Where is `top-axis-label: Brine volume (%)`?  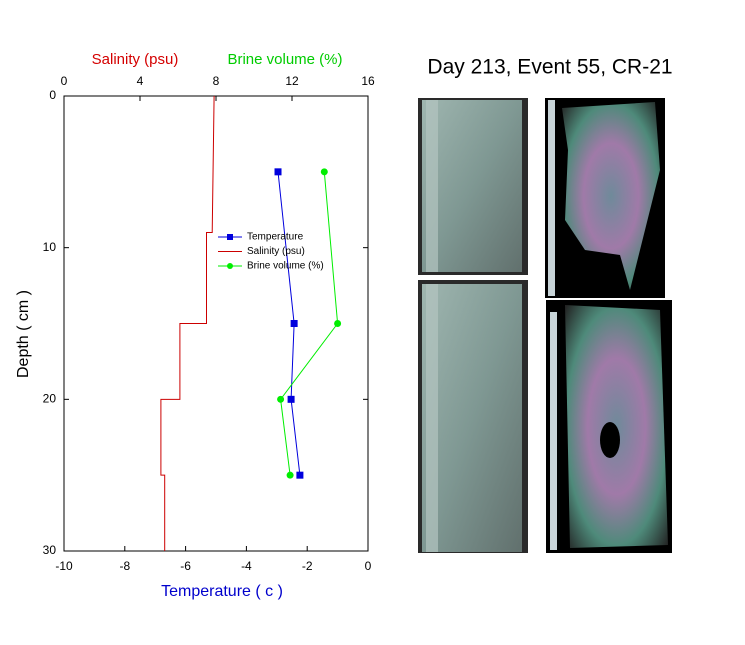 top-axis-label: Brine volume (%) is located at coordinates (284, 59).